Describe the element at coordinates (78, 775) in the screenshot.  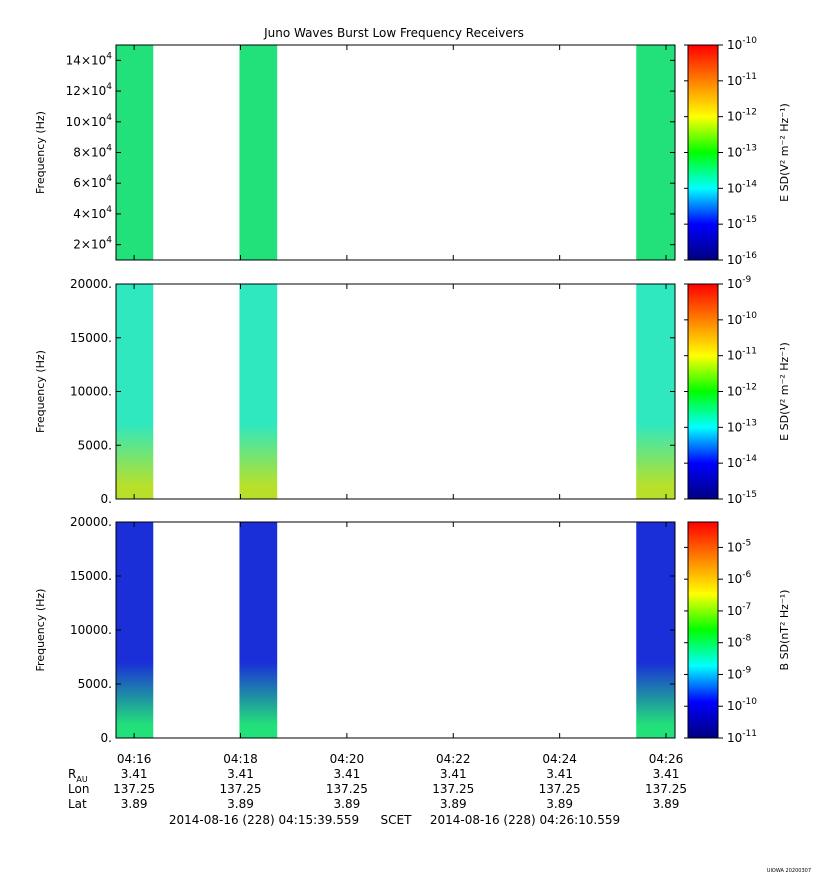
I see `ephemeris-row-label: RAU` at that location.